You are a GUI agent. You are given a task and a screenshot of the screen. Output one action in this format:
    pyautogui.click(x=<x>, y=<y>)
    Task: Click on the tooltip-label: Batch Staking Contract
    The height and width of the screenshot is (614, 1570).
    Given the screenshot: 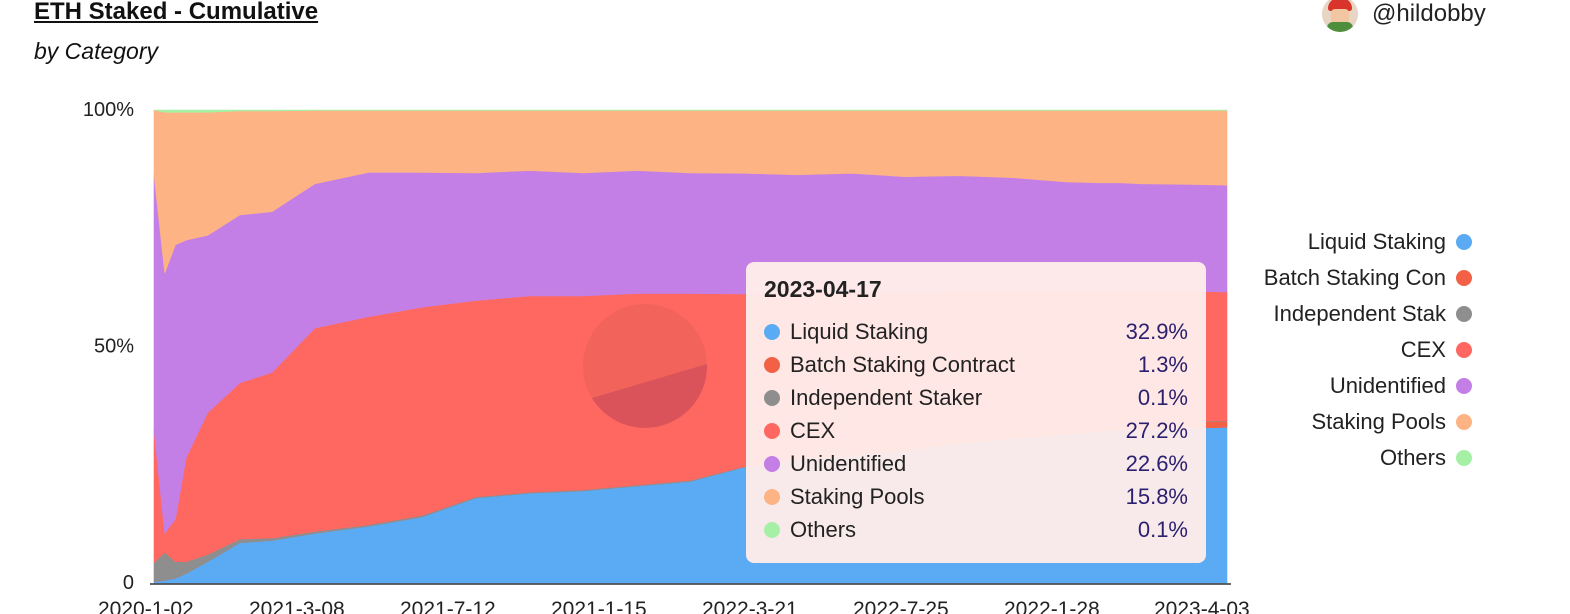 What is the action you would take?
    pyautogui.click(x=903, y=364)
    